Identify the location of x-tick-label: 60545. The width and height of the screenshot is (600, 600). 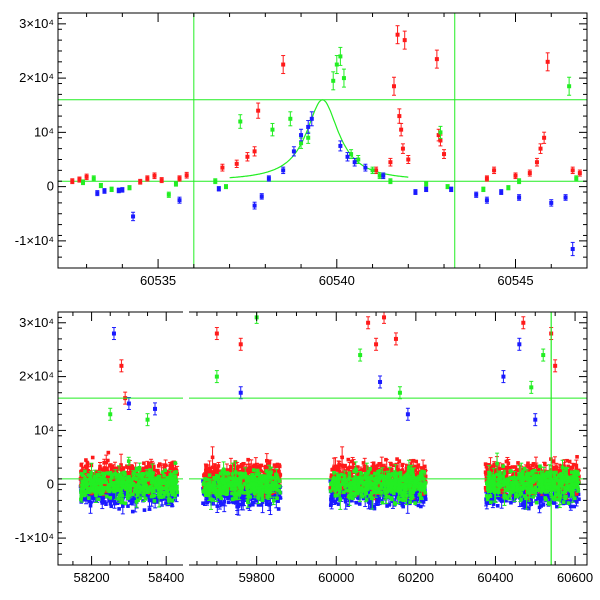
(515, 280).